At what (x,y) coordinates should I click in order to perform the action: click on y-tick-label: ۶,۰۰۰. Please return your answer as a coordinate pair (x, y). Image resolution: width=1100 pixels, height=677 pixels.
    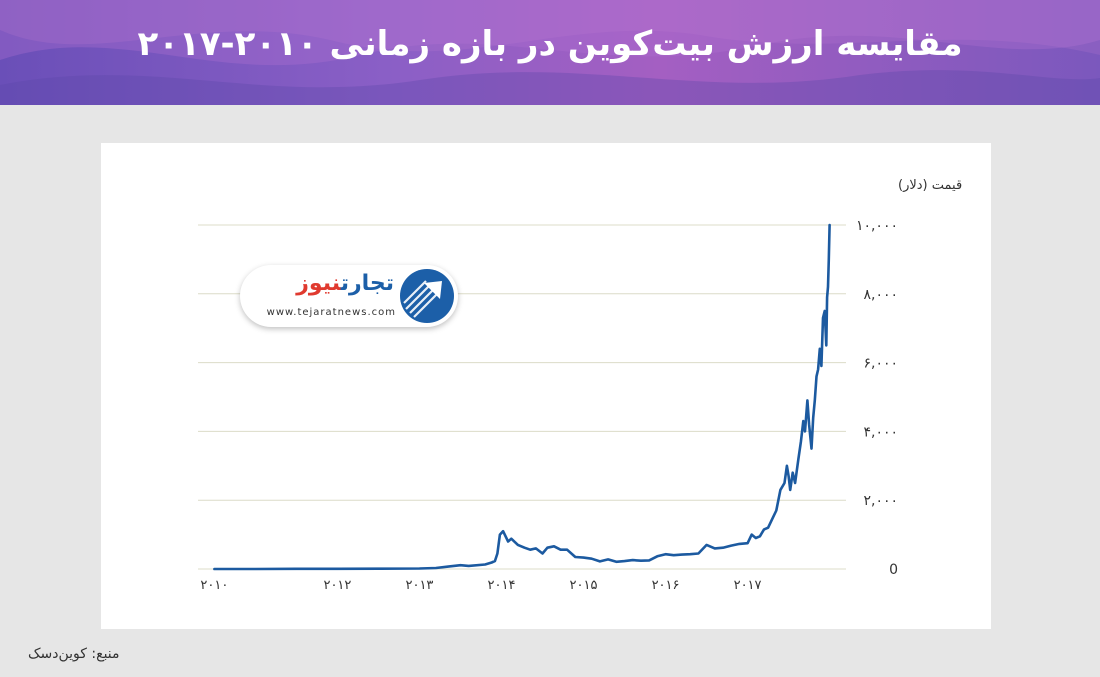
    Looking at the image, I should click on (880, 364).